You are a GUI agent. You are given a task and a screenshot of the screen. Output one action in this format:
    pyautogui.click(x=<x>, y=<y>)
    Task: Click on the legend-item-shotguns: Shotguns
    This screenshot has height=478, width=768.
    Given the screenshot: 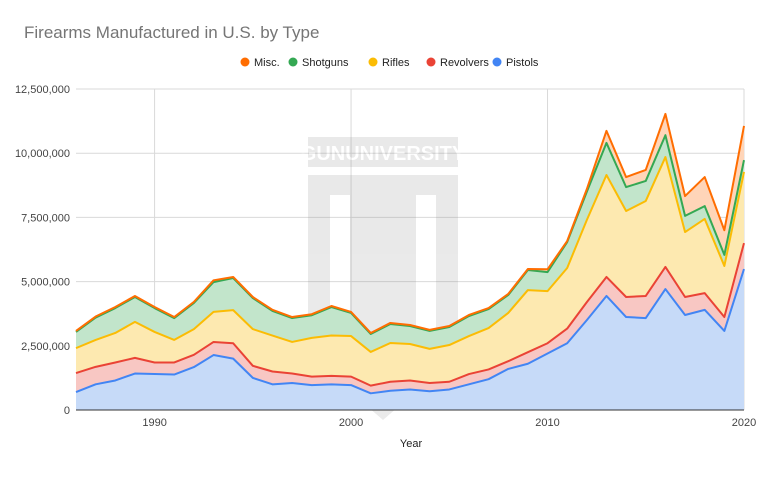 What is the action you would take?
    pyautogui.click(x=318, y=63)
    